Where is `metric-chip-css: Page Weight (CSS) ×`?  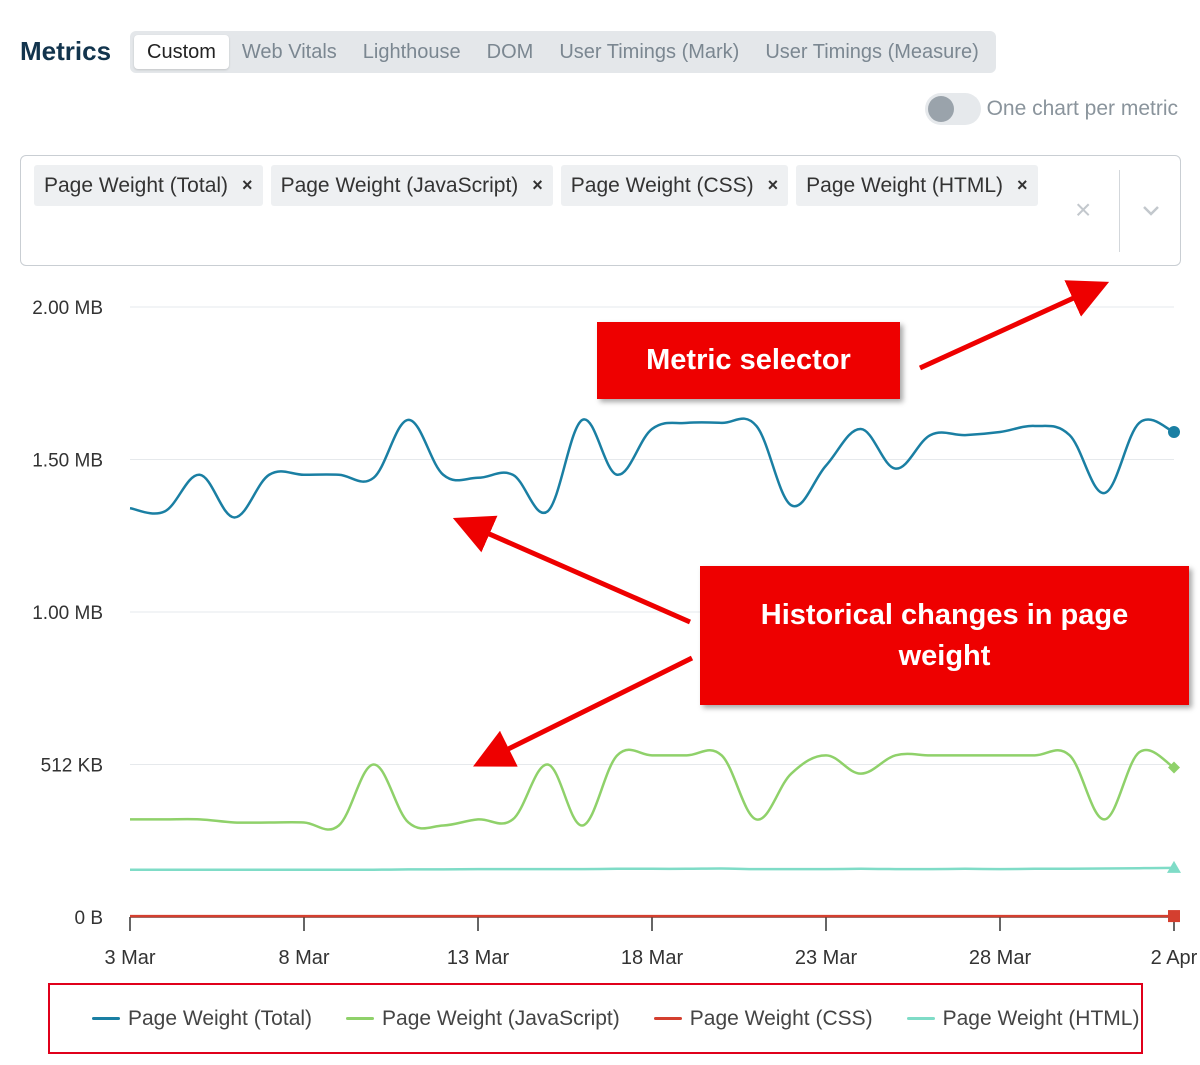
metric-chip-css: Page Weight (CSS) × is located at coordinates (674, 185).